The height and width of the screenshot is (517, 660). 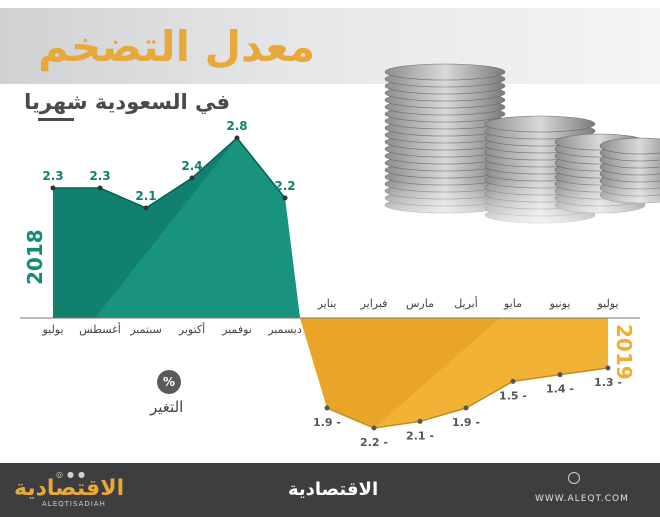 What do you see at coordinates (191, 166) in the screenshot?
I see `value-label-2018: 2.4` at bounding box center [191, 166].